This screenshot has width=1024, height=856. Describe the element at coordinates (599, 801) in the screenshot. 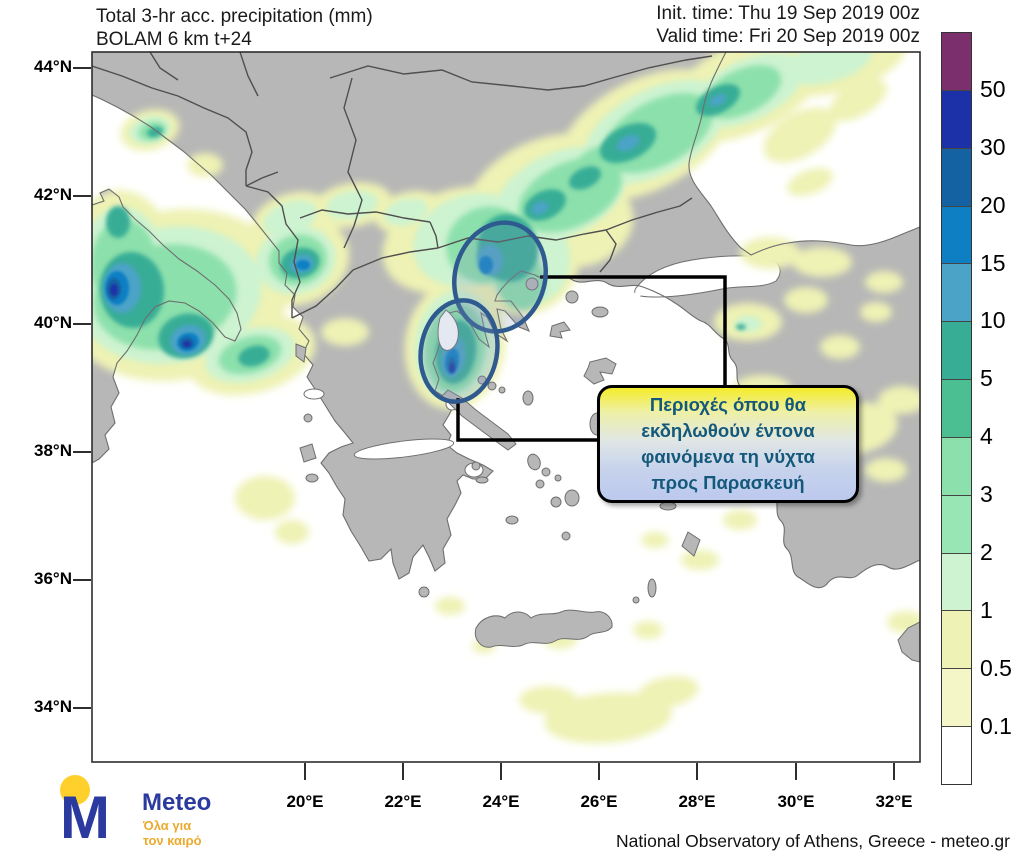

I see `lon-label-26: 26°E` at that location.